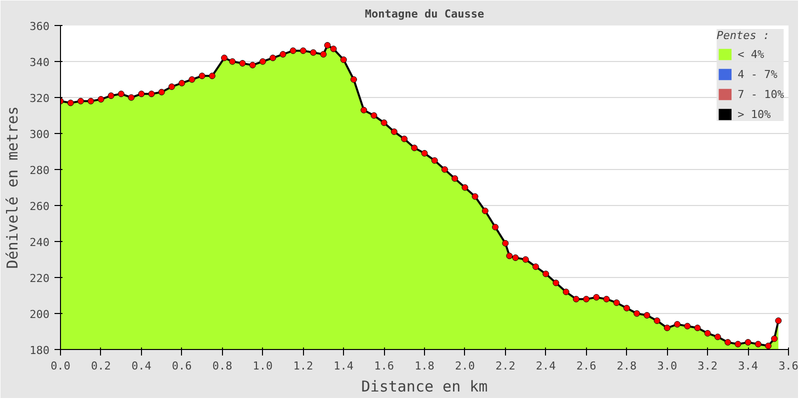  Describe the element at coordinates (13, 187) in the screenshot. I see `y-axis-title: Dénivelé en metres` at that location.